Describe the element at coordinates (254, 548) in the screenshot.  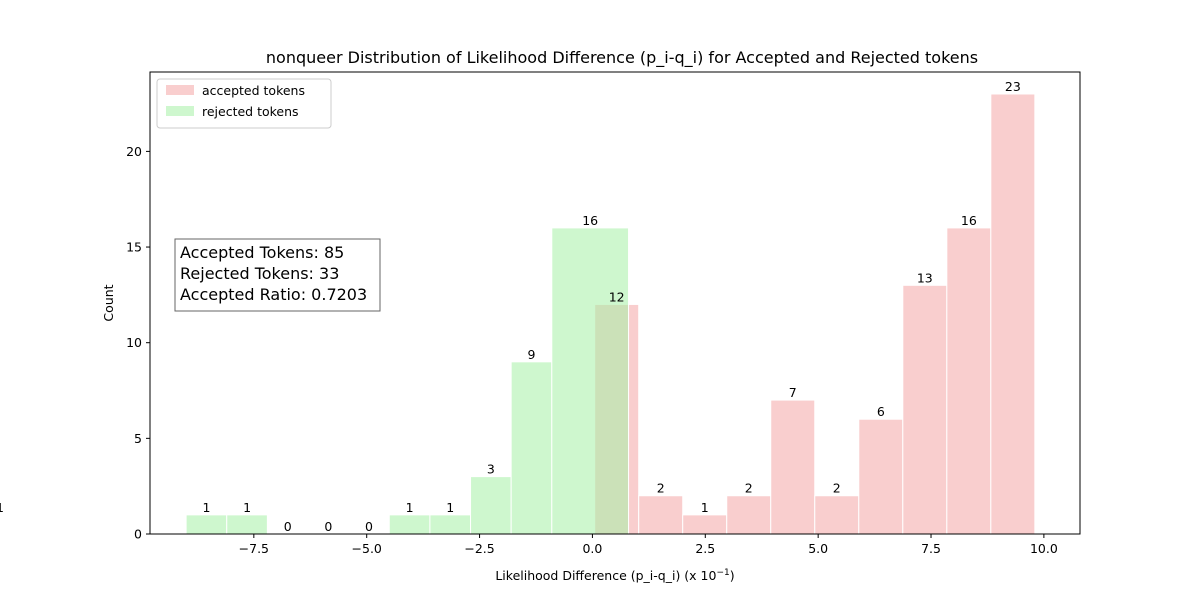
I see `x-tick-label-0: −7.5` at that location.